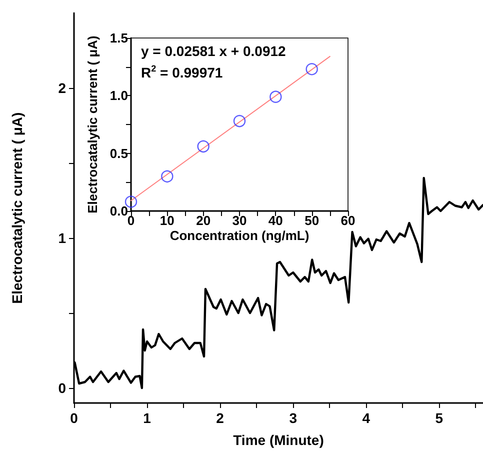  I want to click on x-tick-label: 30, so click(239, 220).